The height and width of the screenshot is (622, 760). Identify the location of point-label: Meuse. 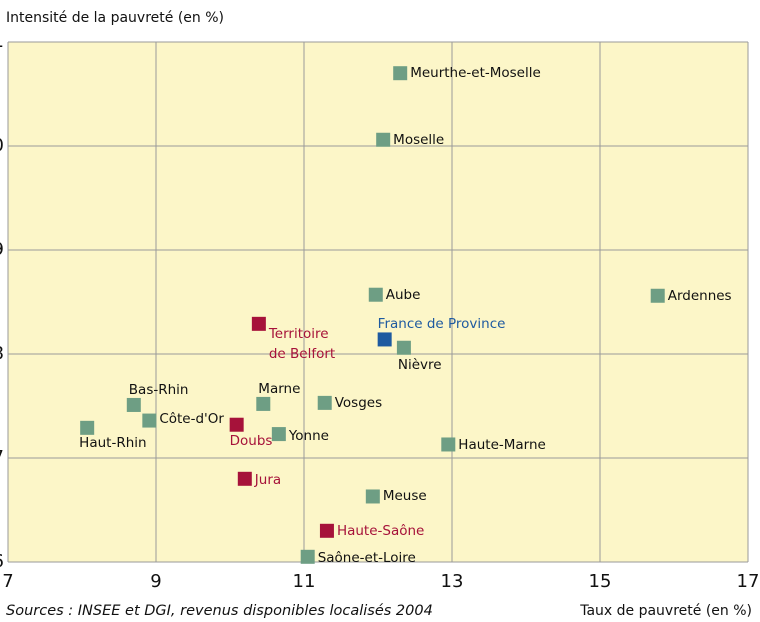
(404, 496).